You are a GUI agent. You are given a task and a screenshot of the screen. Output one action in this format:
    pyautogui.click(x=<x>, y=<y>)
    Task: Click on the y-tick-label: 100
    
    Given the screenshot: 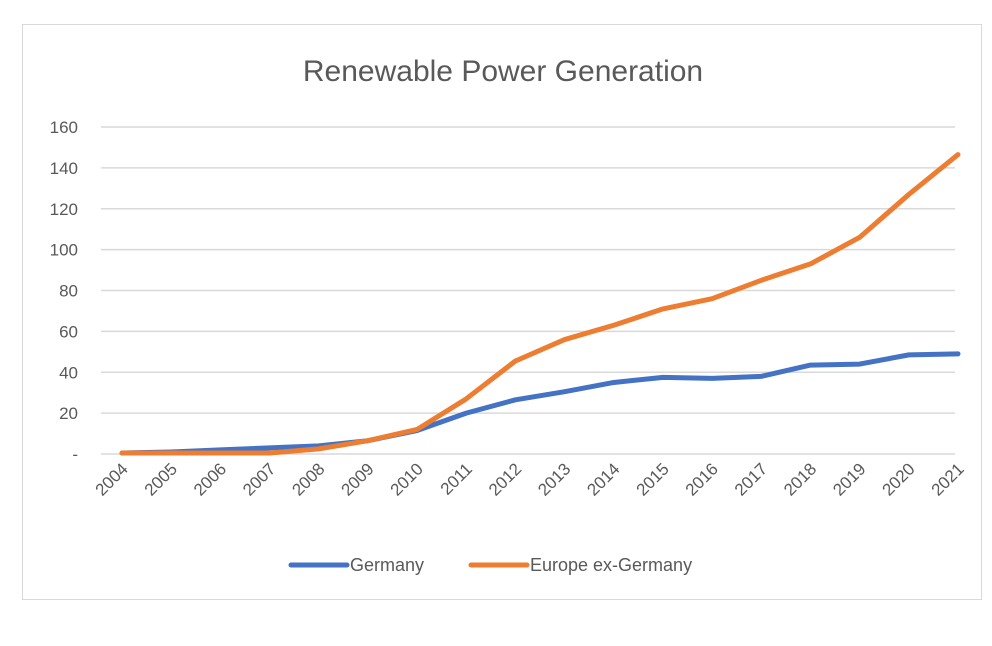 What is the action you would take?
    pyautogui.click(x=64, y=250)
    